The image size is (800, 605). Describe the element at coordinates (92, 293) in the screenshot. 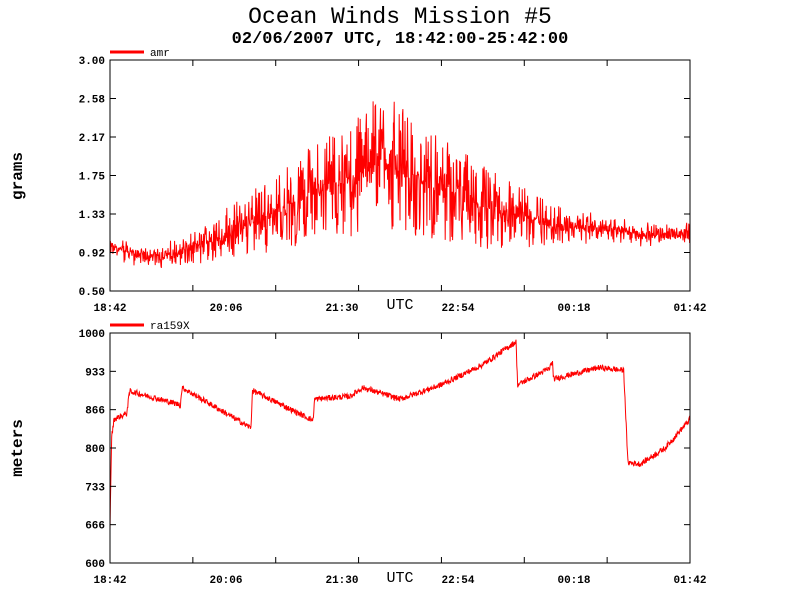

I see `y-tick-label: 0.50` at that location.